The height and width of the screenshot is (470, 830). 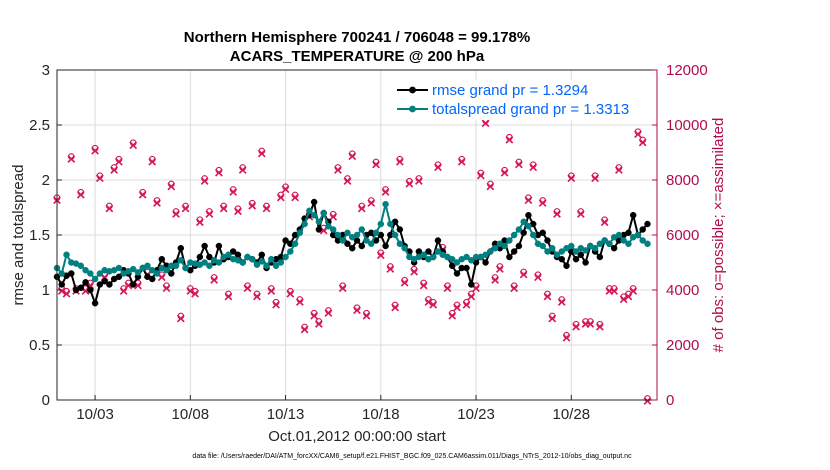 I want to click on y-left-tick-label: 2.5, so click(x=39, y=125).